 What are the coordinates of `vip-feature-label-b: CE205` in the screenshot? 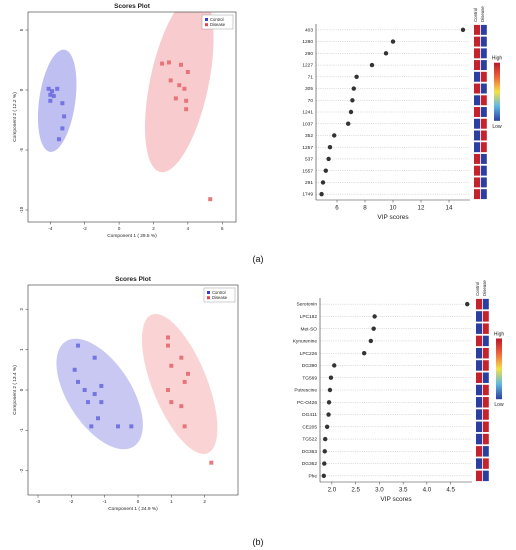 It's located at (309, 427).